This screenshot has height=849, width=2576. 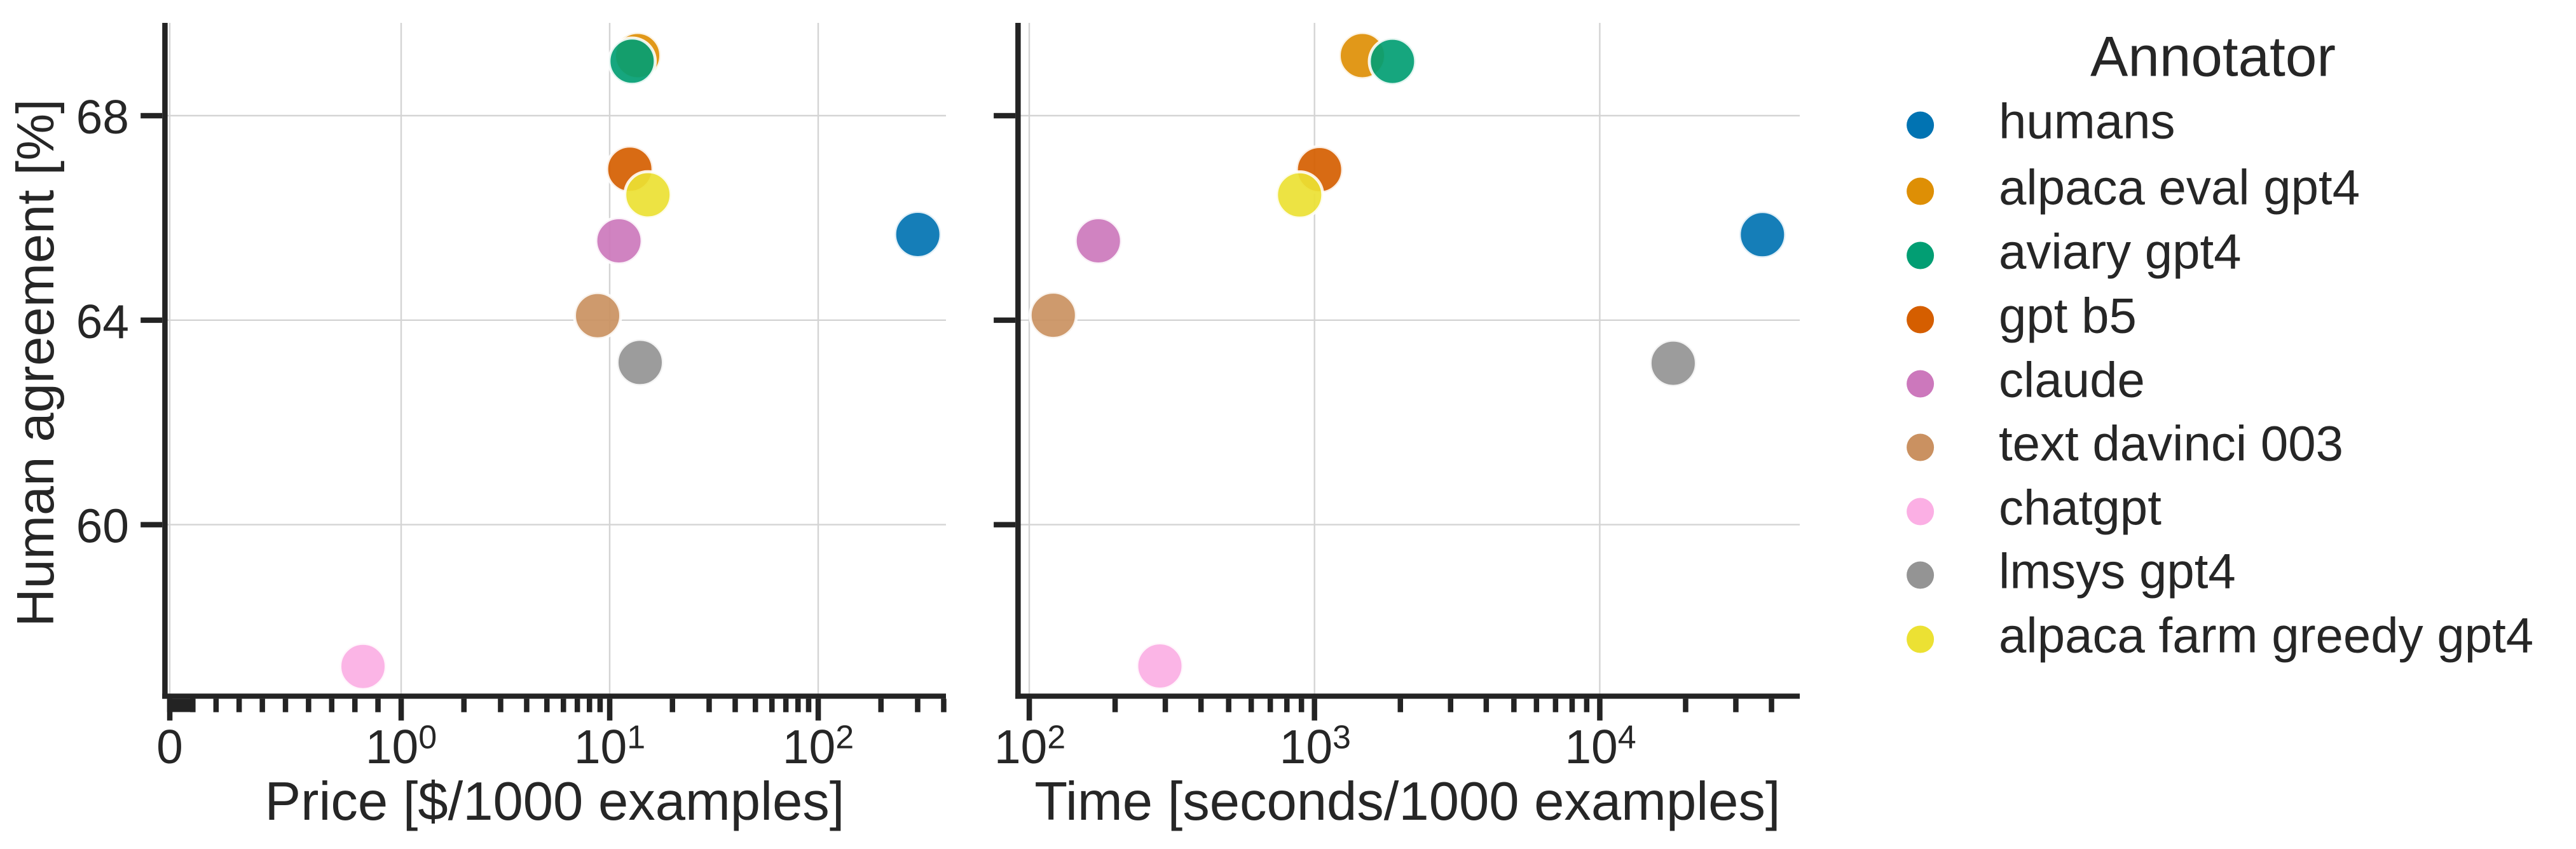 What do you see at coordinates (2072, 380) in the screenshot?
I see `svg-text: claude` at bounding box center [2072, 380].